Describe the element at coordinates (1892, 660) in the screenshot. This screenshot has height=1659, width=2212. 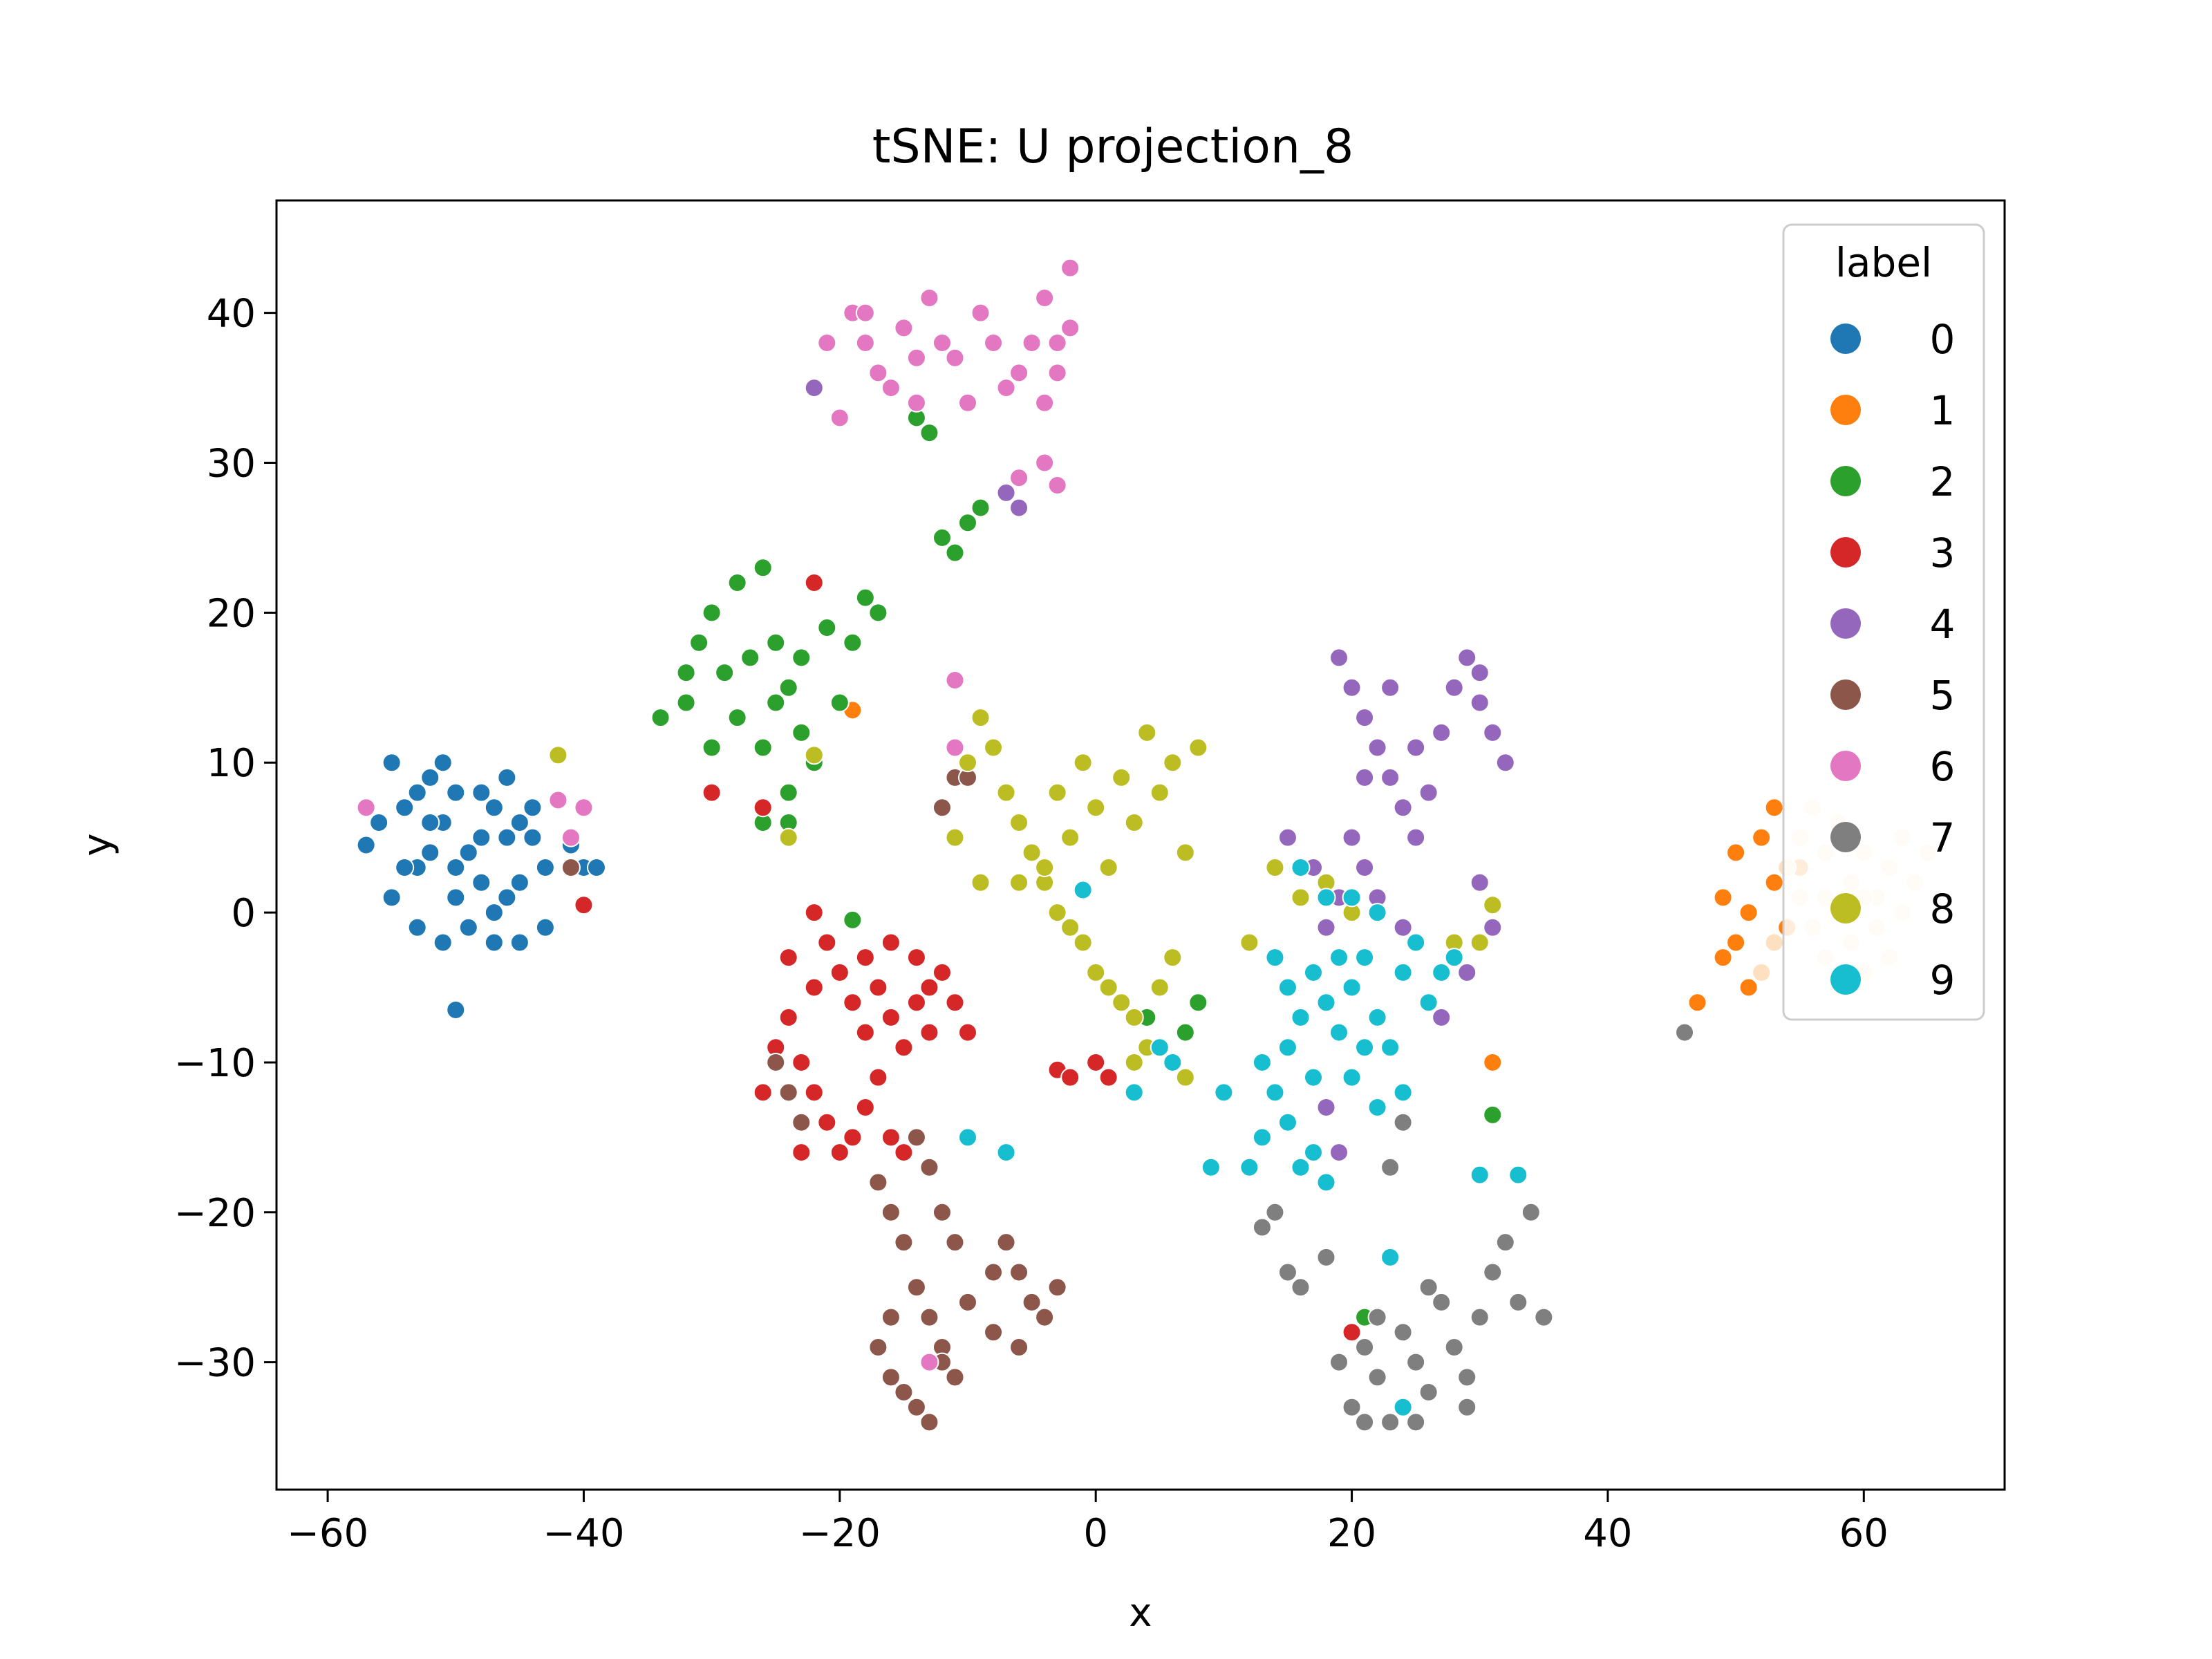
I see `legend-items: 0 1 2 3 4 5 6 7 8 9` at that location.